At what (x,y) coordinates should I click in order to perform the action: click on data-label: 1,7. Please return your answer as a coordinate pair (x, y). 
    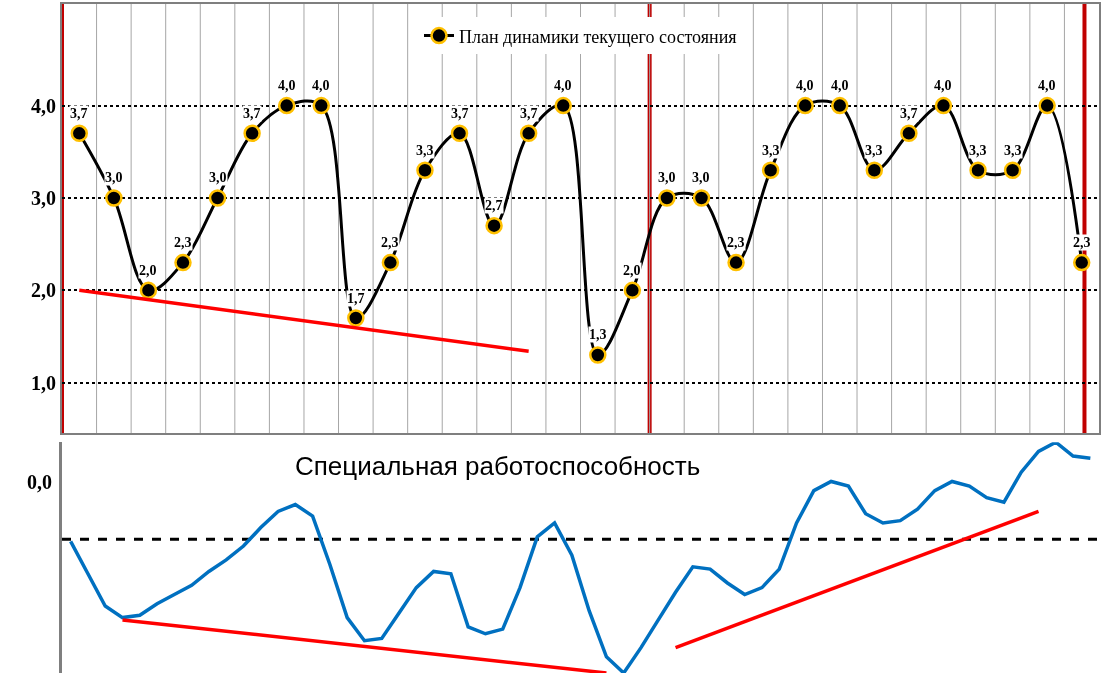
    Looking at the image, I should click on (356, 298).